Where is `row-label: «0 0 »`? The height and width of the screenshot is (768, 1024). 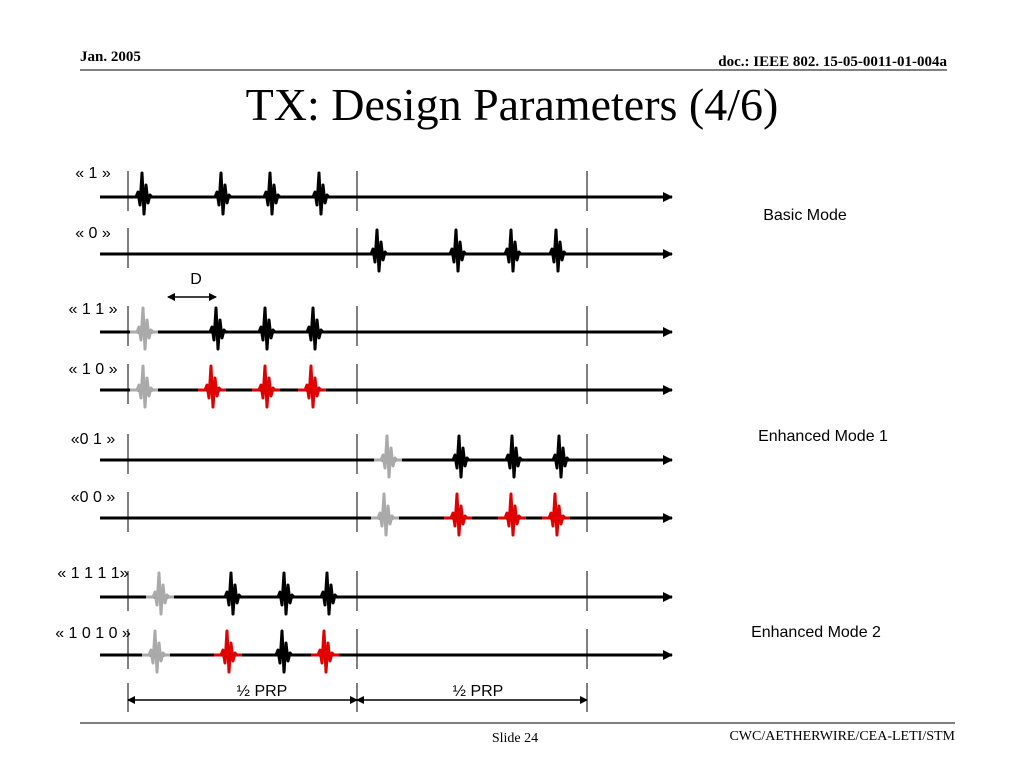
row-label: «0 0 » is located at coordinates (93, 497).